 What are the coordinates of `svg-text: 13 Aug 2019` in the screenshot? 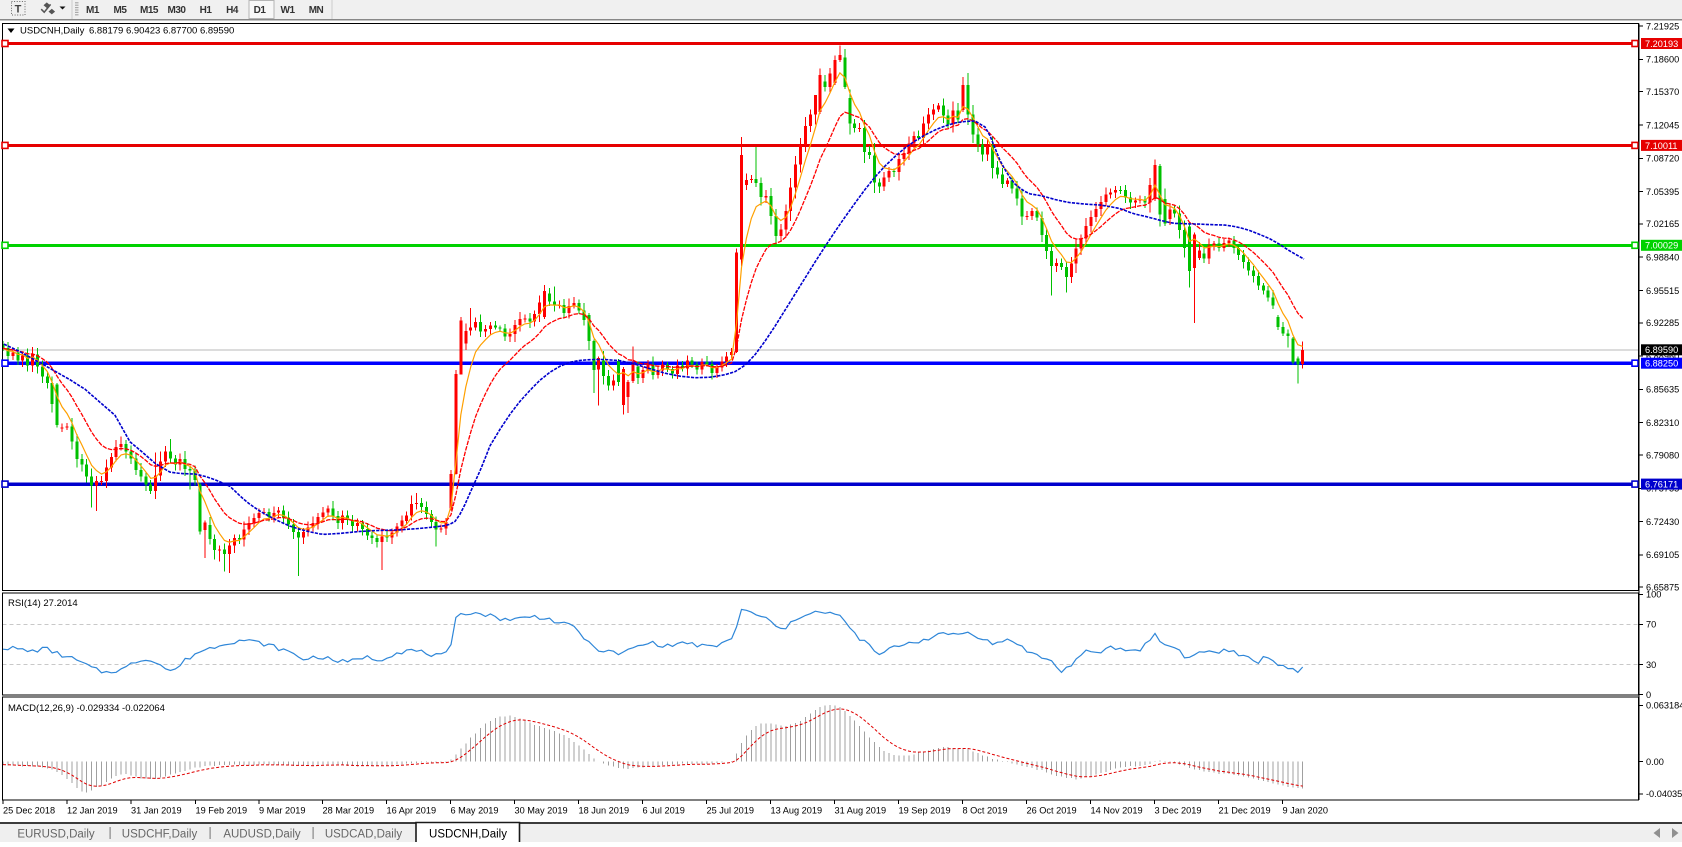 It's located at (797, 811).